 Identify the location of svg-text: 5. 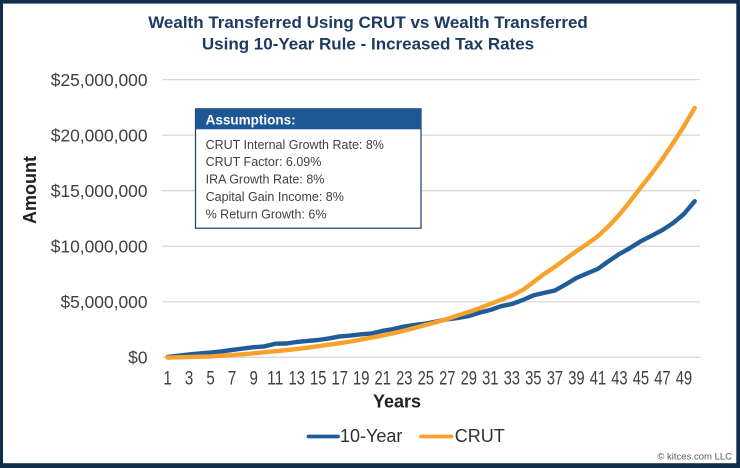
(210, 378).